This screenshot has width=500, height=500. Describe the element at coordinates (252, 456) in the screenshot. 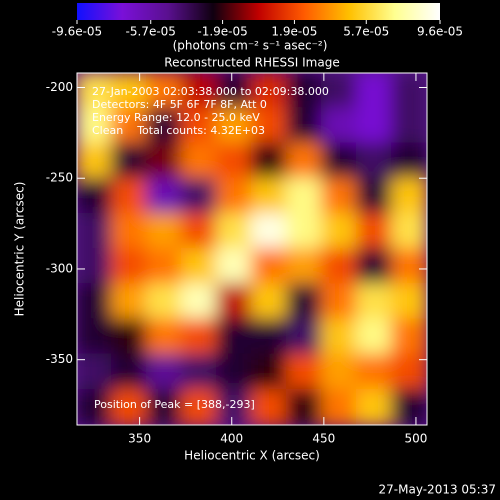

I see `x-axis-label: Heliocentric X (arcsec)` at that location.